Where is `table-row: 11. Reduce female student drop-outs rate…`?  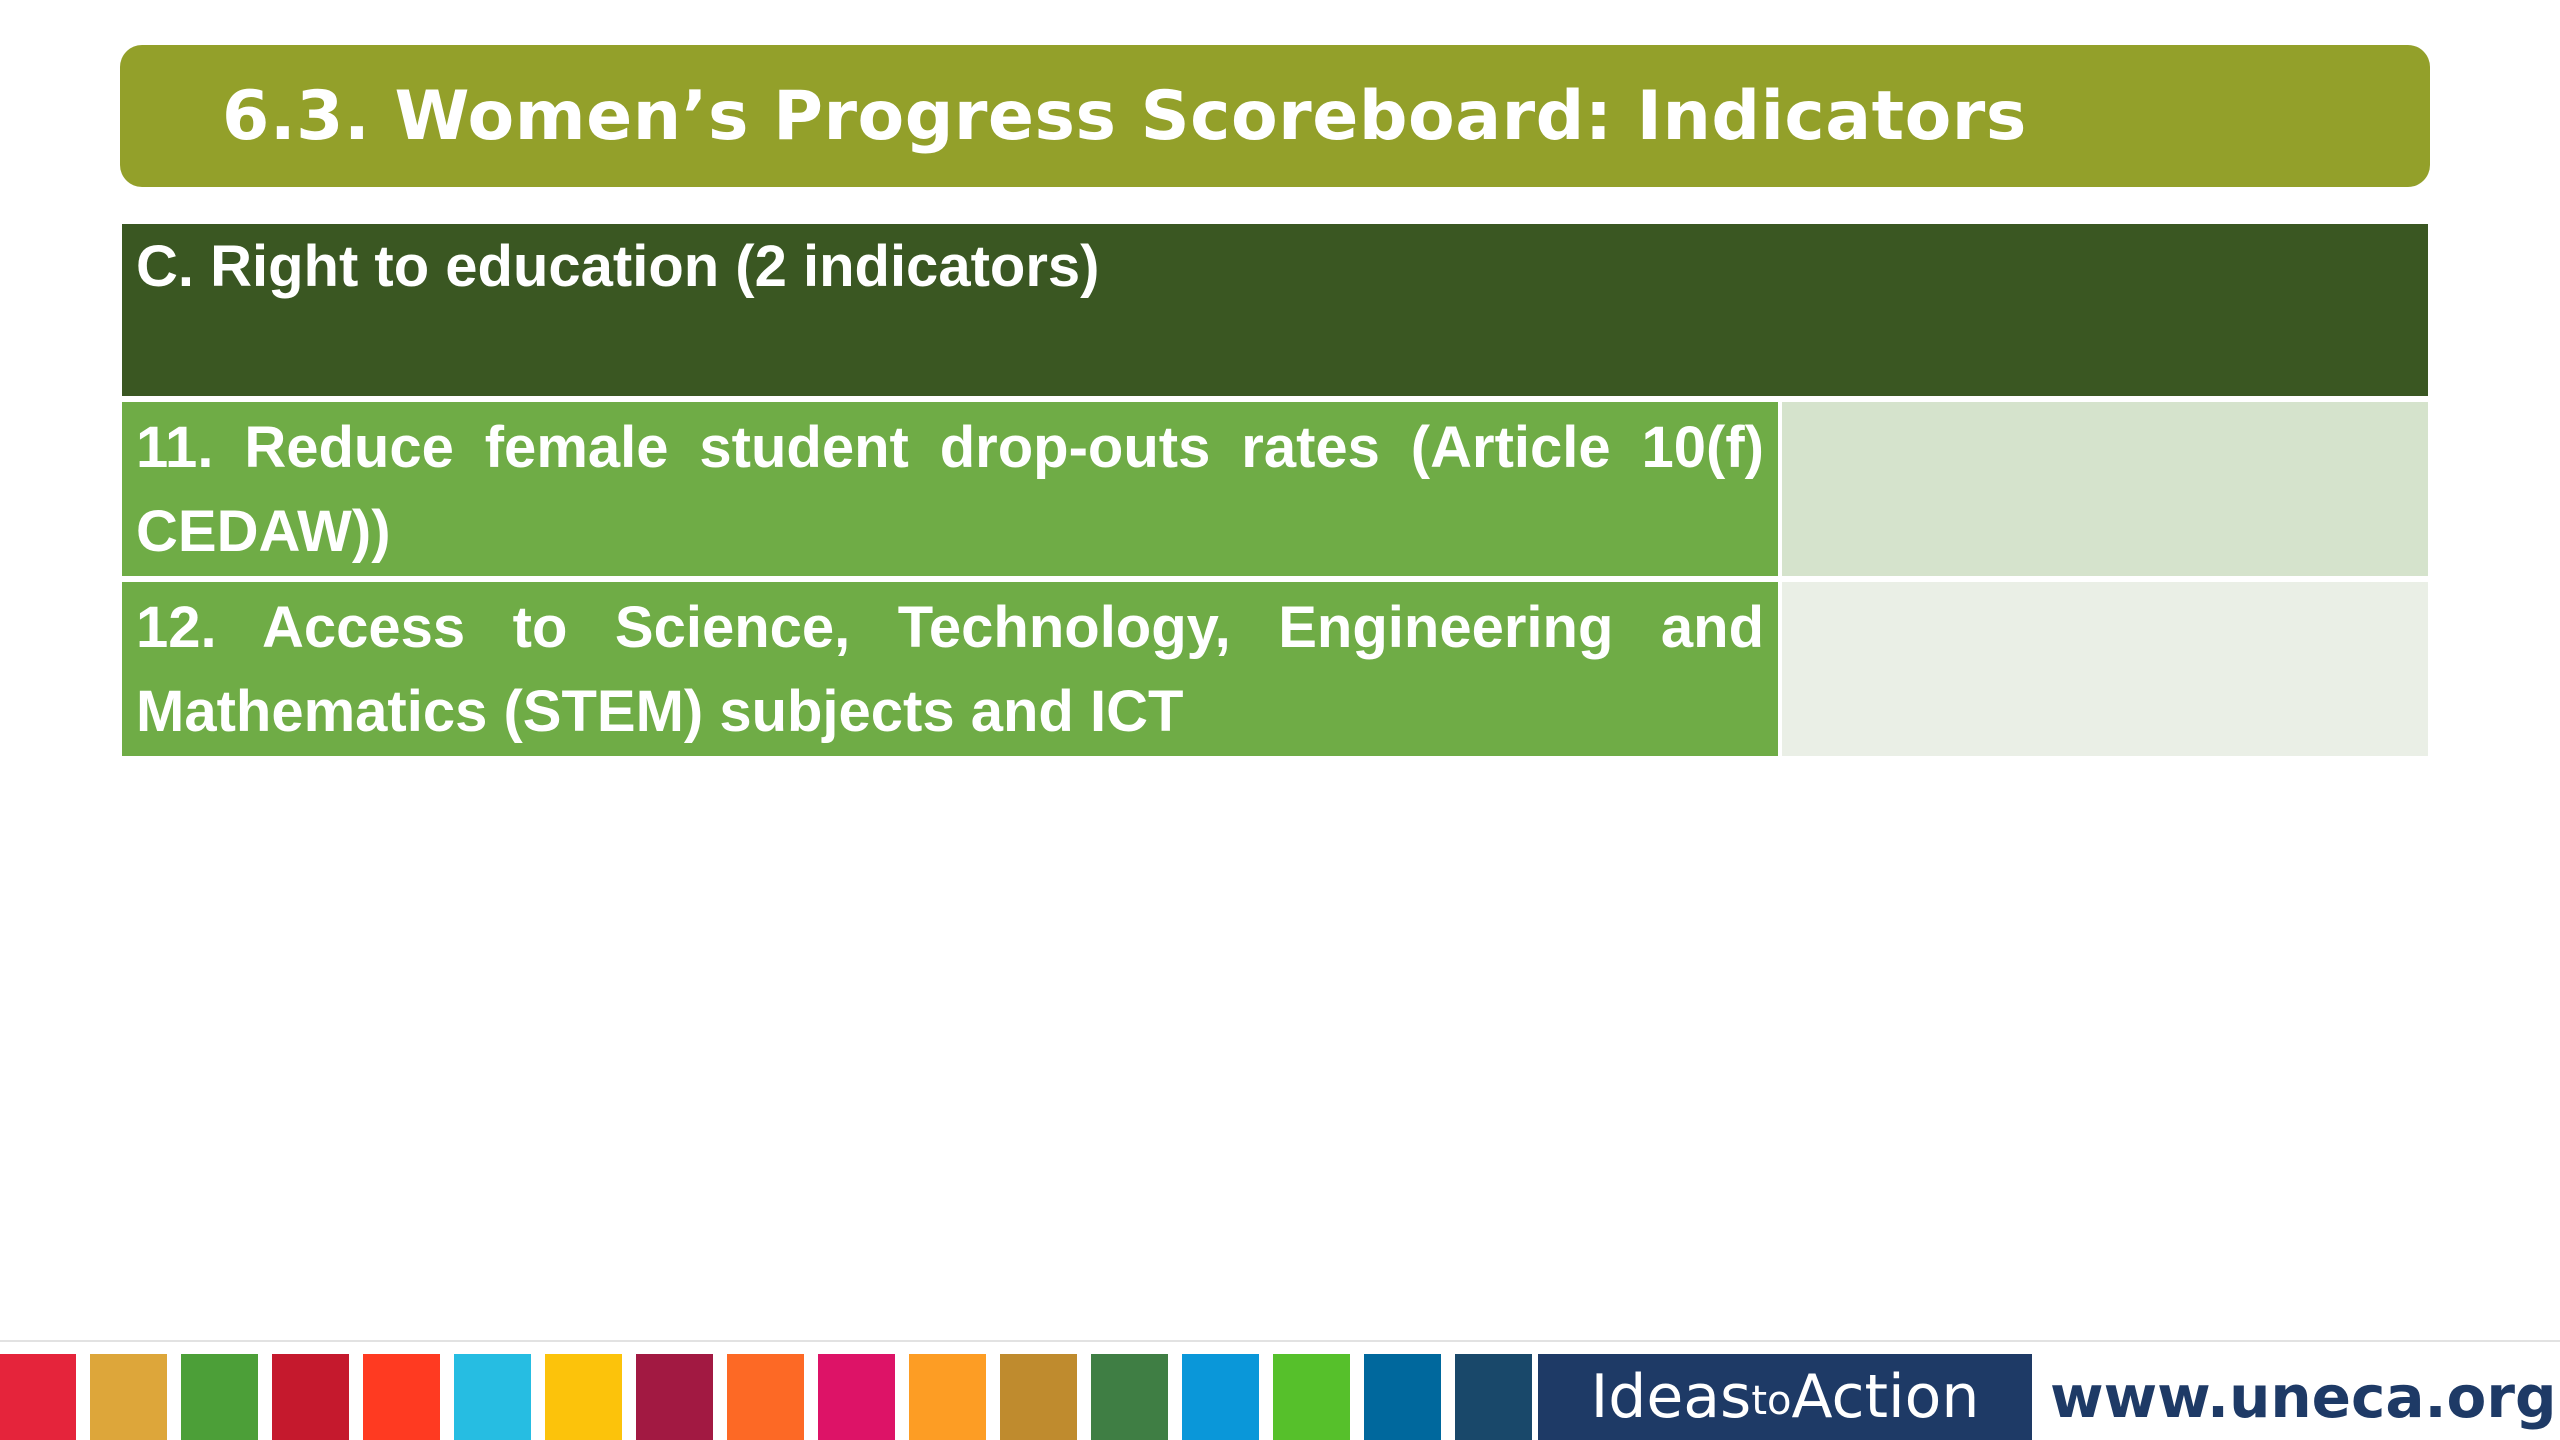 table-row: 11. Reduce female student drop-outs rate… is located at coordinates (1275, 489).